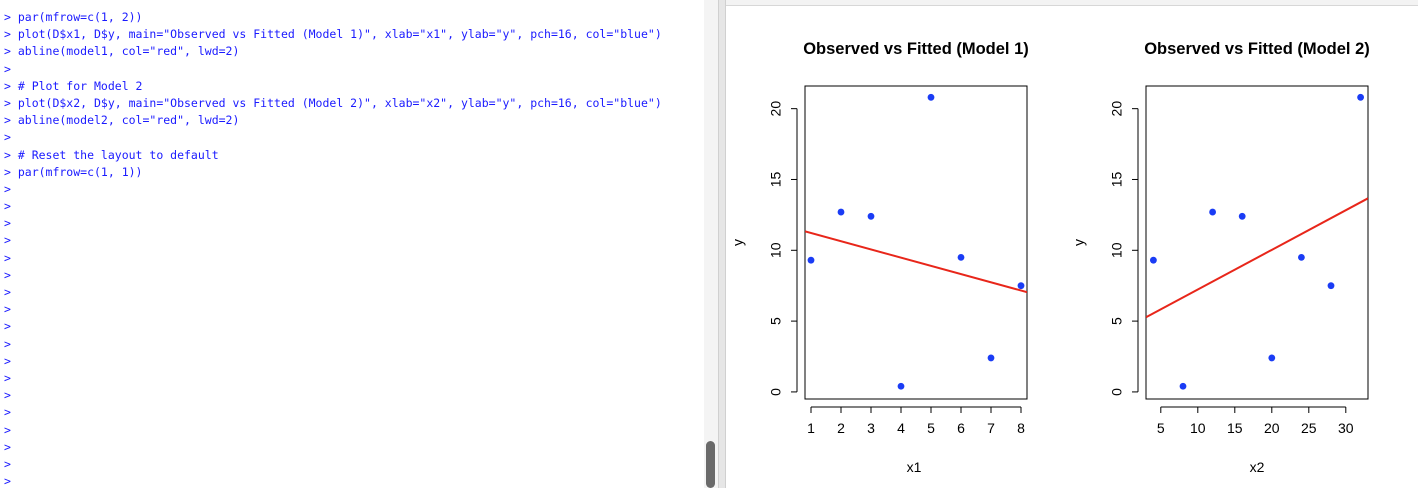  What do you see at coordinates (961, 428) in the screenshot?
I see `x-tick-label: 6` at bounding box center [961, 428].